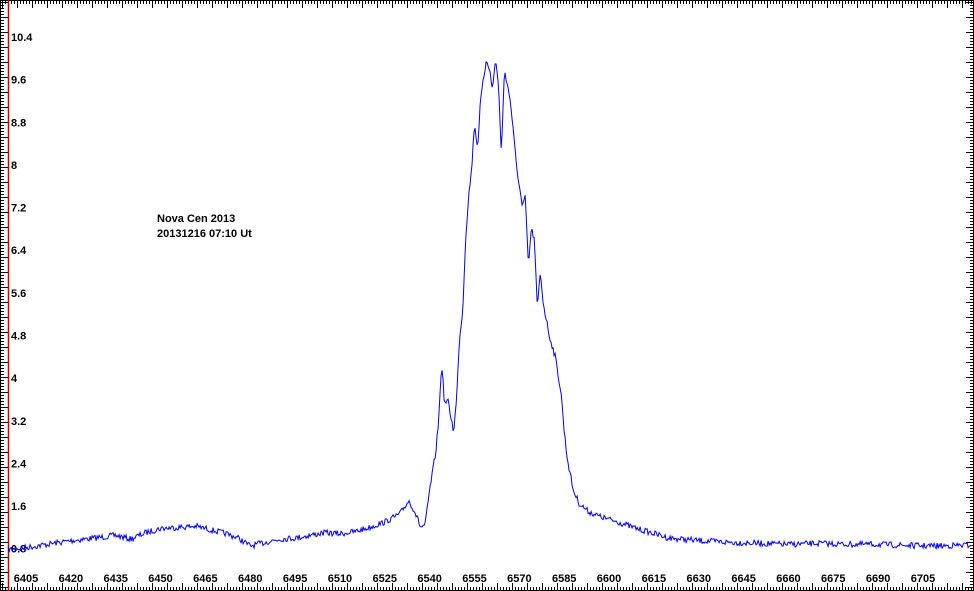 This screenshot has height=591, width=974. What do you see at coordinates (250, 579) in the screenshot?
I see `x-tick-label: 6480` at bounding box center [250, 579].